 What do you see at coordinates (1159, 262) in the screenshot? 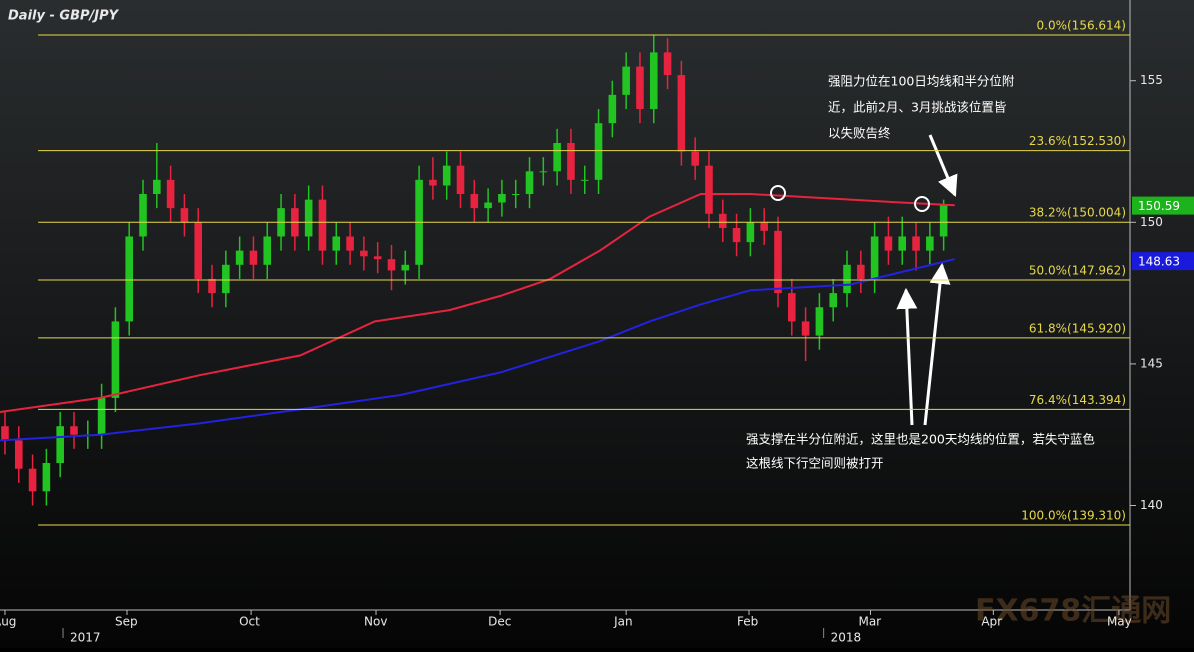
I see `price-tag-label: 148.63` at bounding box center [1159, 262].